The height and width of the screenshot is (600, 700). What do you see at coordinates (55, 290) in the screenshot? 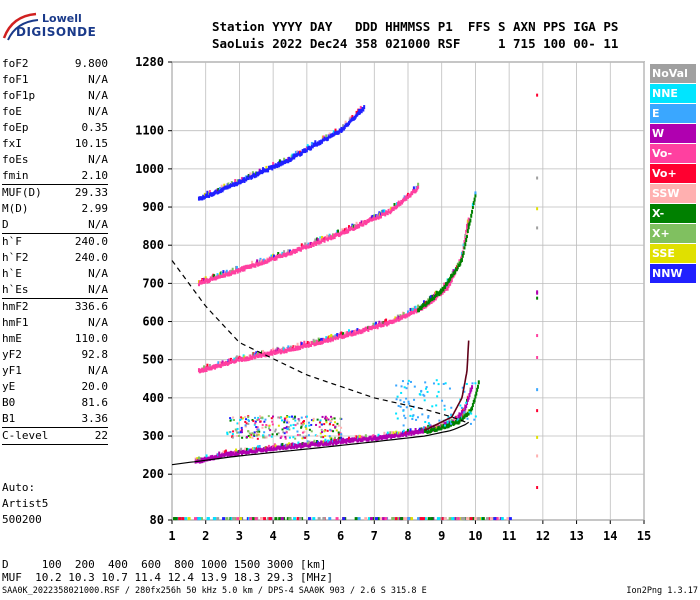
I see `param-row: h`Es N/A` at bounding box center [55, 290].